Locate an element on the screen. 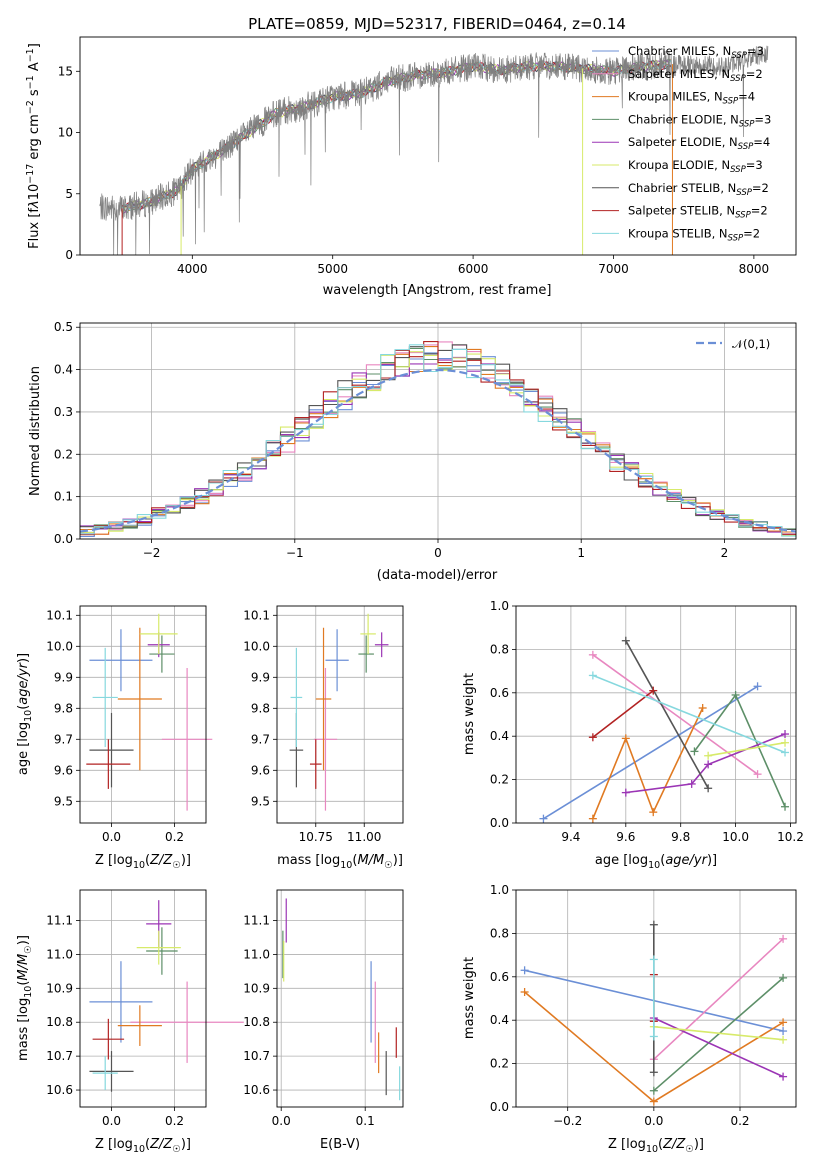 This screenshot has width=819, height=1170. x-tick-label: 9.8 is located at coordinates (680, 837).